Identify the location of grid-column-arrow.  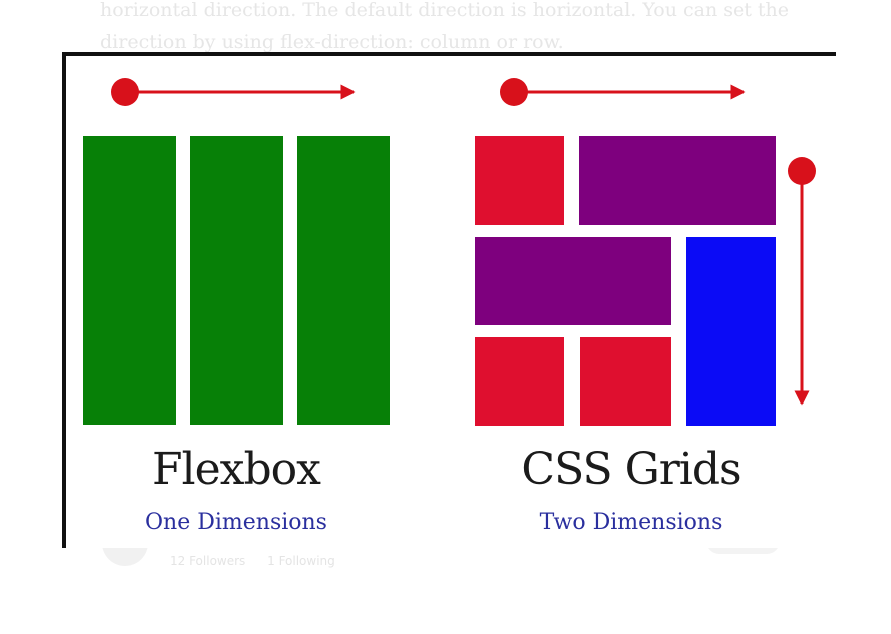
(802, 281).